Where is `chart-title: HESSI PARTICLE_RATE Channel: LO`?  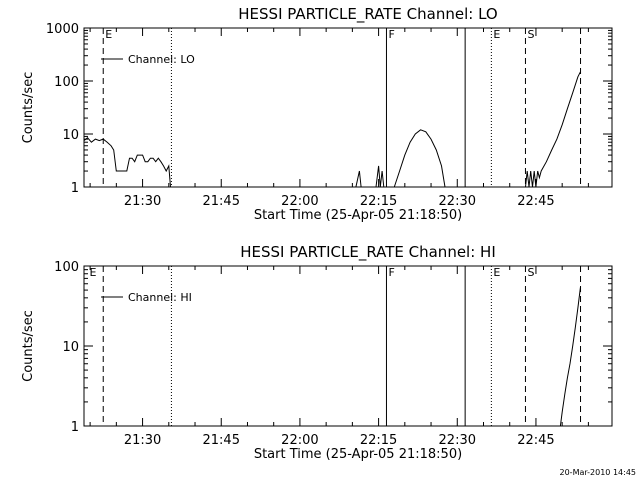 chart-title: HESSI PARTICLE_RATE Channel: LO is located at coordinates (367, 14).